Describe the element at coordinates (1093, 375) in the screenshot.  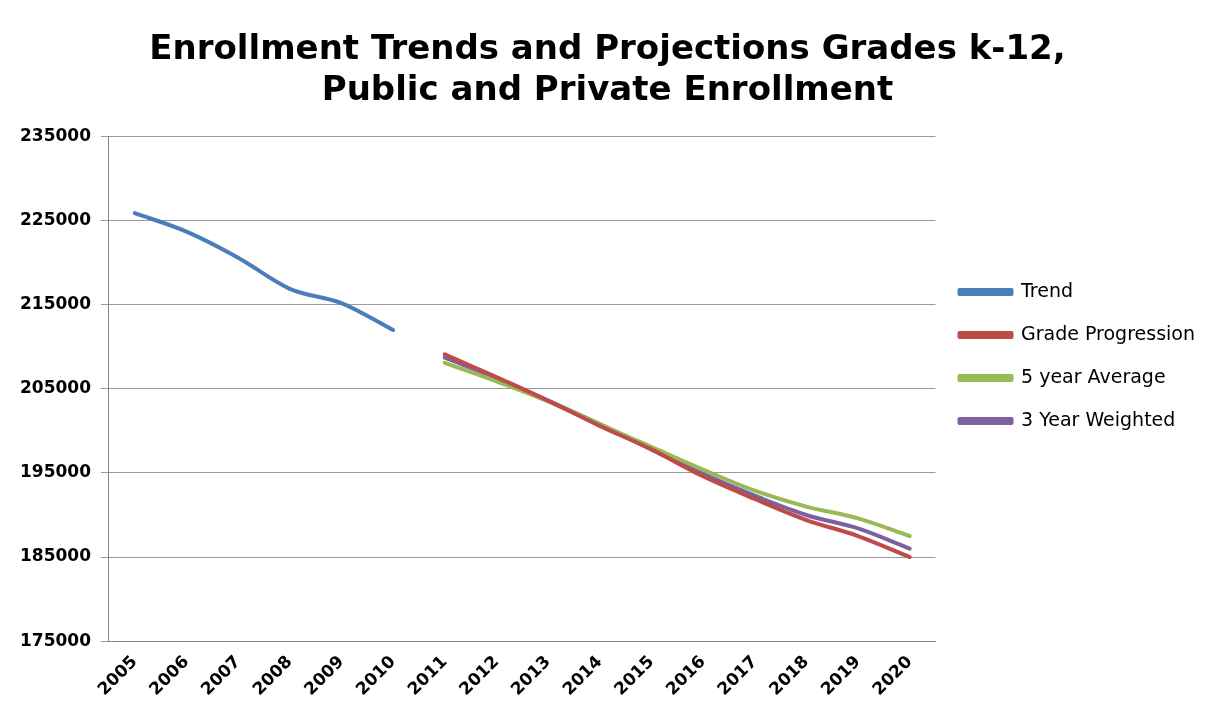
I see `legend-label: 5 year Average` at that location.